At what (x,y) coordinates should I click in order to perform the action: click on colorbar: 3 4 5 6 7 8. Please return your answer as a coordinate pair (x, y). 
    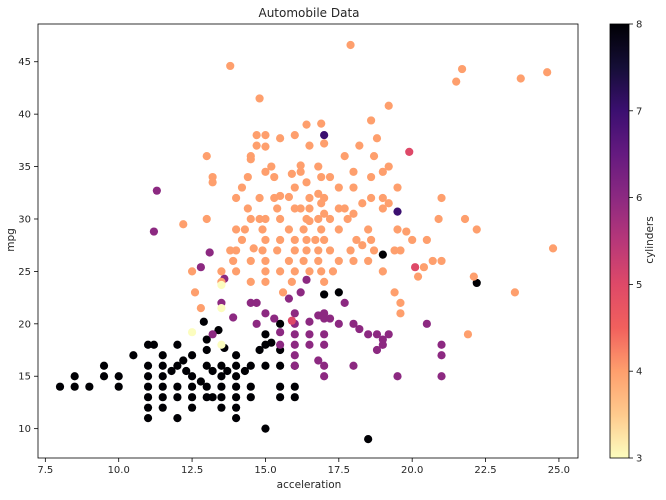
    Looking at the image, I should click on (625, 242).